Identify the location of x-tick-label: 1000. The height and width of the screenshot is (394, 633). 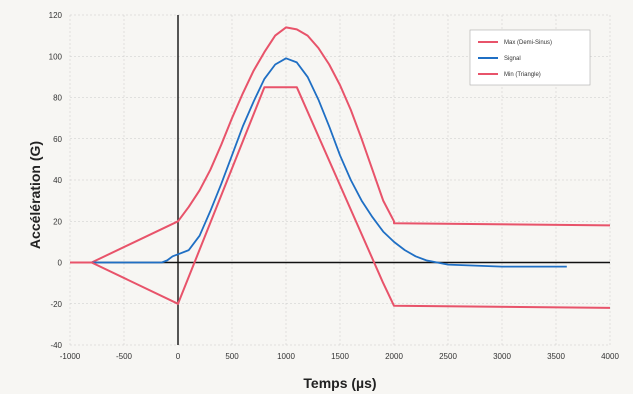
(286, 356).